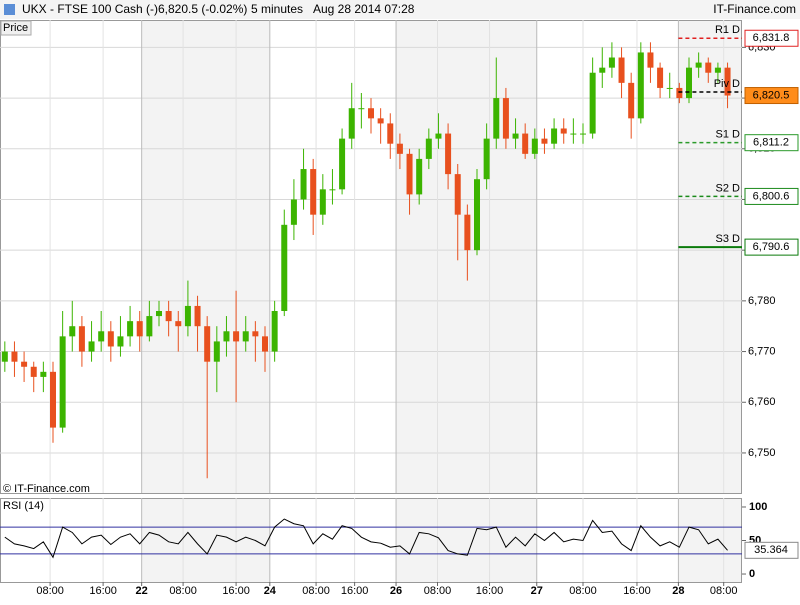 The image size is (800, 605). Describe the element at coordinates (771, 38) in the screenshot. I see `level-value: 6,831.8` at that location.